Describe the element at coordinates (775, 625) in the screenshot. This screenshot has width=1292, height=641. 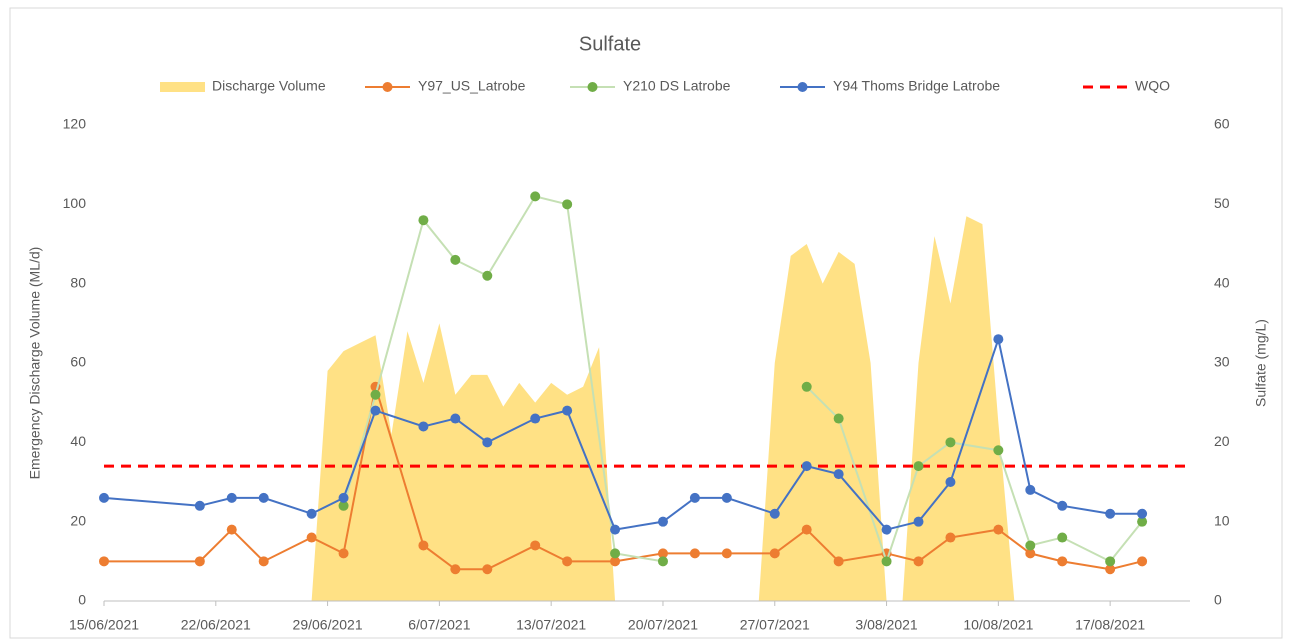
I see `x-tick-label: 27/07/2021` at that location.